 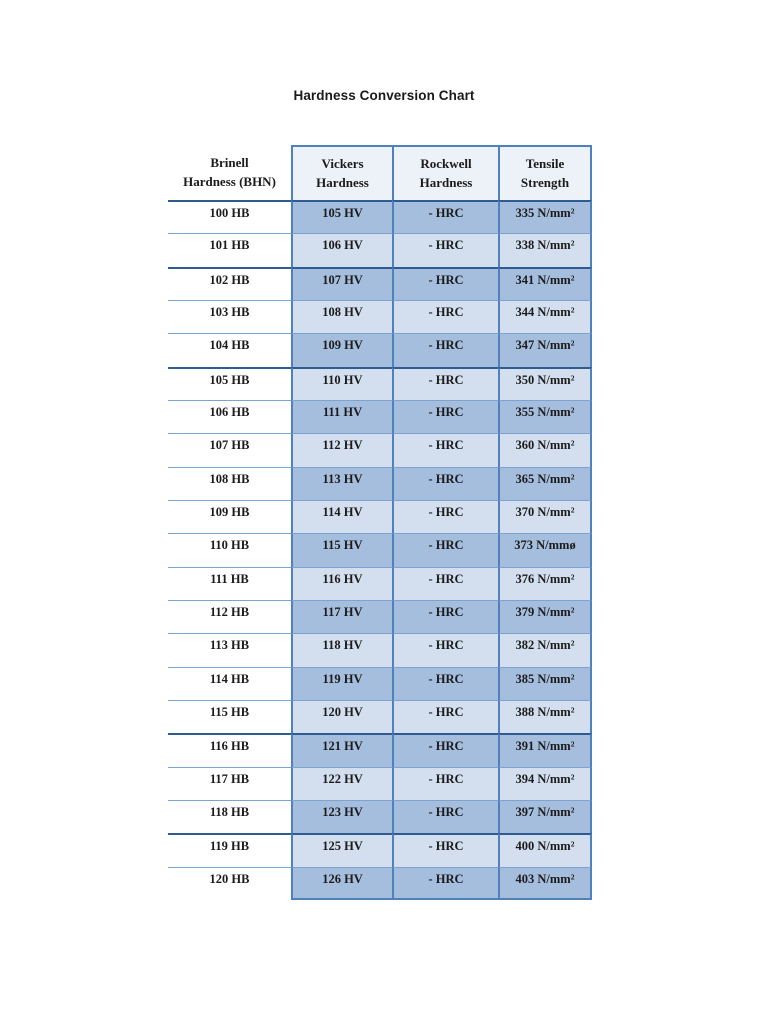 I want to click on table-row: 113 HB 118 HV - HRC 382 N/mm², so click(x=380, y=650).